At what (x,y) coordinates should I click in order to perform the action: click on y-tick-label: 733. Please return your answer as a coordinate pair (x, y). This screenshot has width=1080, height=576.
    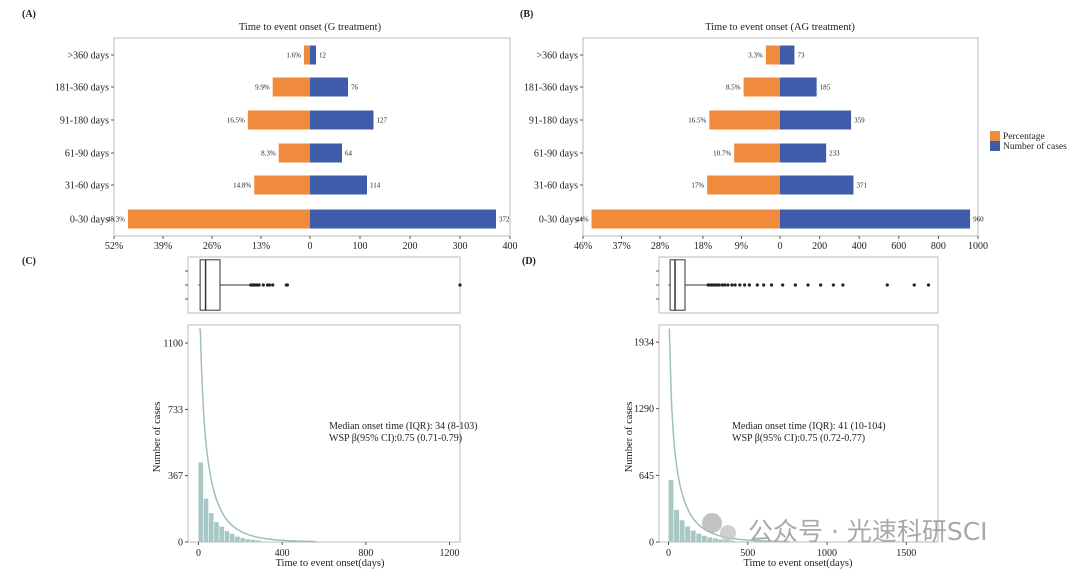
    Looking at the image, I should click on (175, 410).